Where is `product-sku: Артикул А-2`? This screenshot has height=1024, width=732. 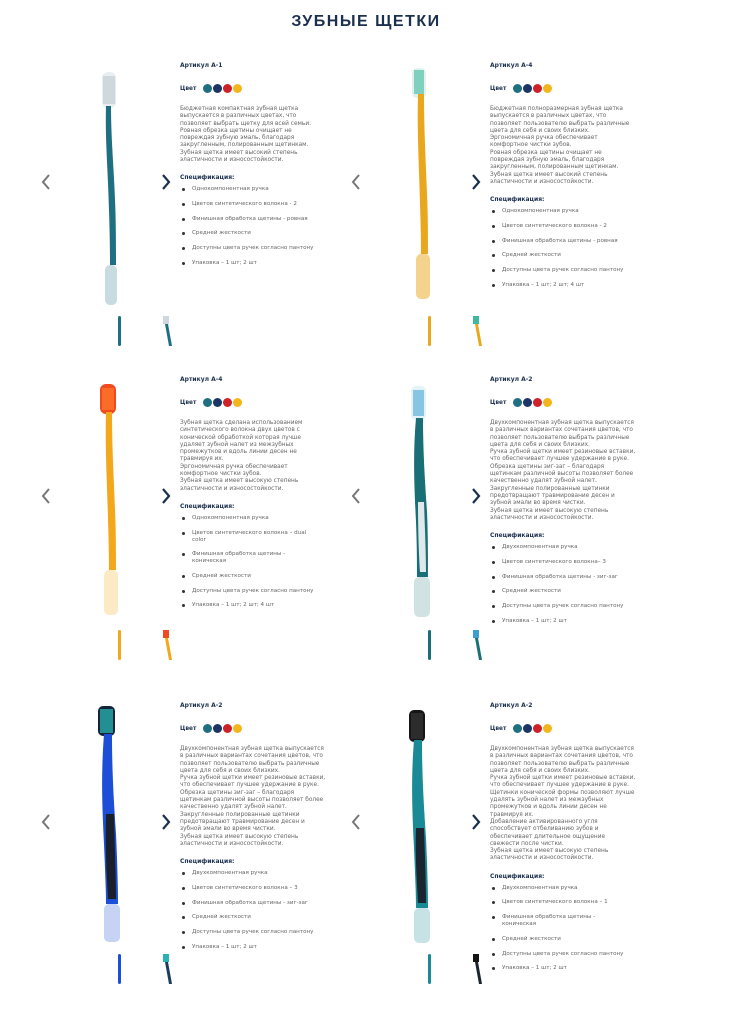 product-sku: Артикул А-2 is located at coordinates (511, 379).